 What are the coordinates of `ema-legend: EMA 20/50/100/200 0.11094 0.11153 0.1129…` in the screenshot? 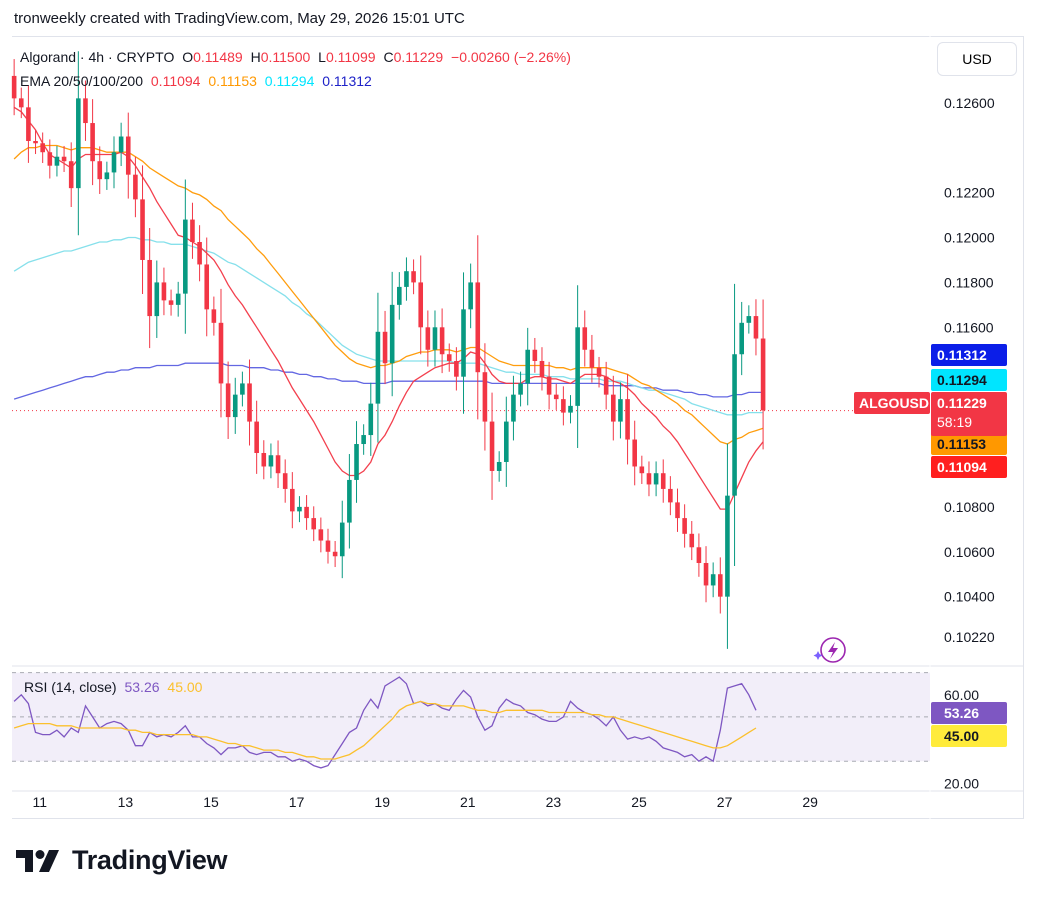 It's located at (196, 81).